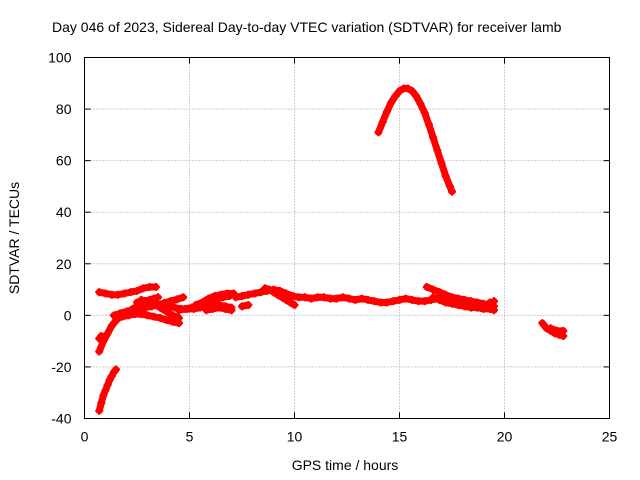  What do you see at coordinates (68, 315) in the screenshot?
I see `y-tick-label: 0` at bounding box center [68, 315].